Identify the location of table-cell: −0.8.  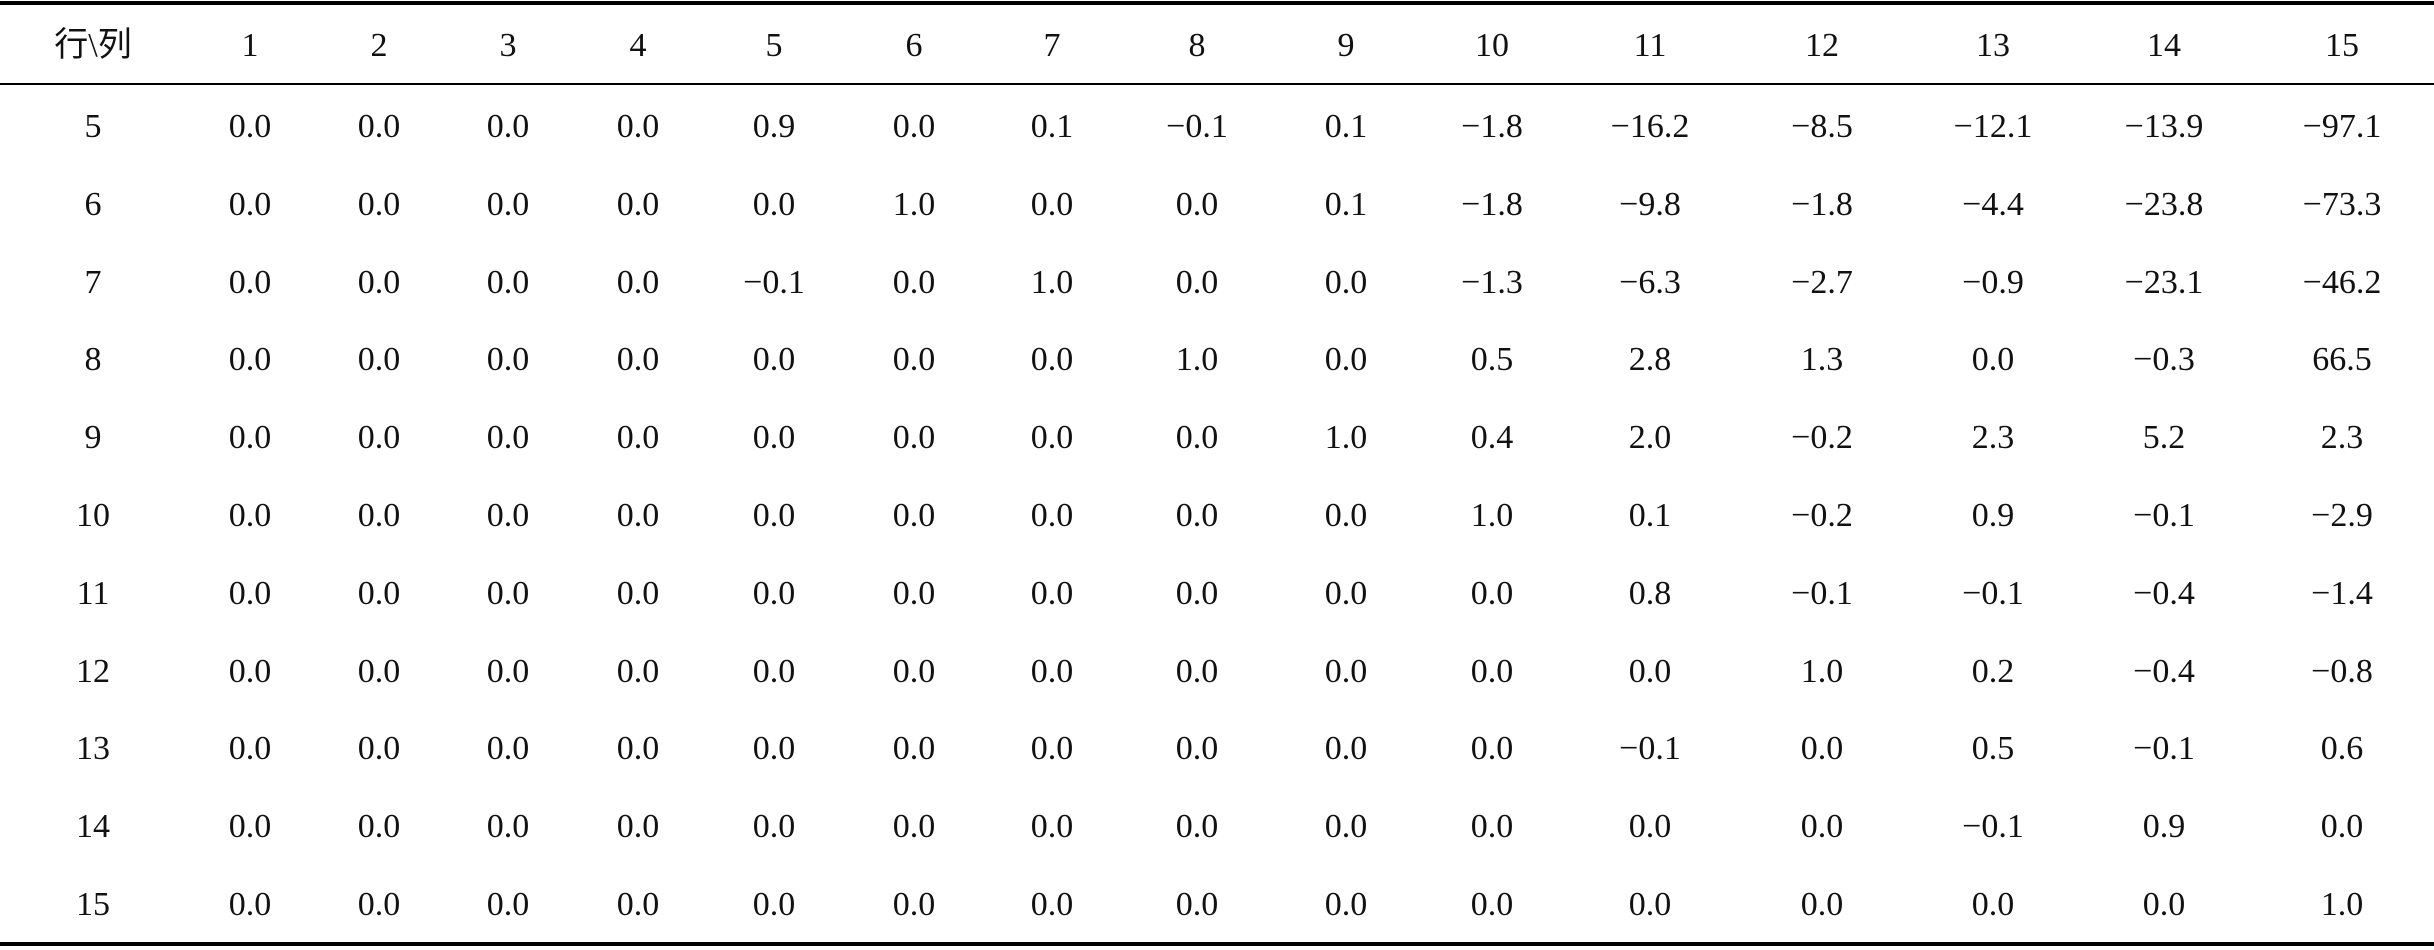
(2342, 671).